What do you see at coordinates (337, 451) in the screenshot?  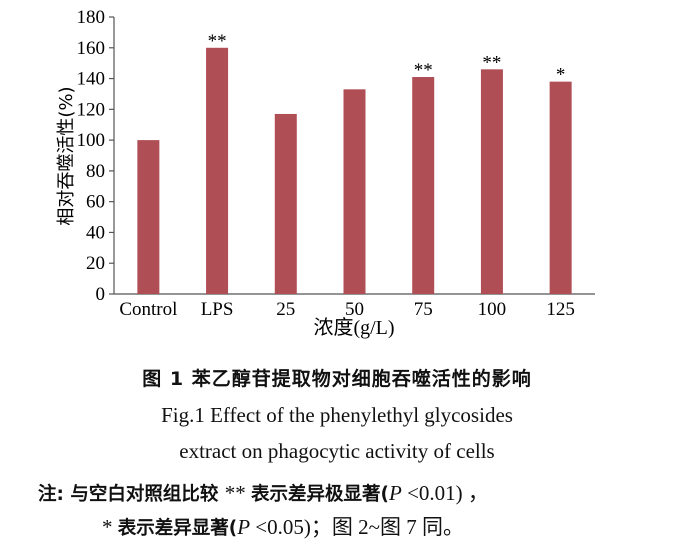 I see `caption-english-line2: extract on phagocytic activity of cells` at bounding box center [337, 451].